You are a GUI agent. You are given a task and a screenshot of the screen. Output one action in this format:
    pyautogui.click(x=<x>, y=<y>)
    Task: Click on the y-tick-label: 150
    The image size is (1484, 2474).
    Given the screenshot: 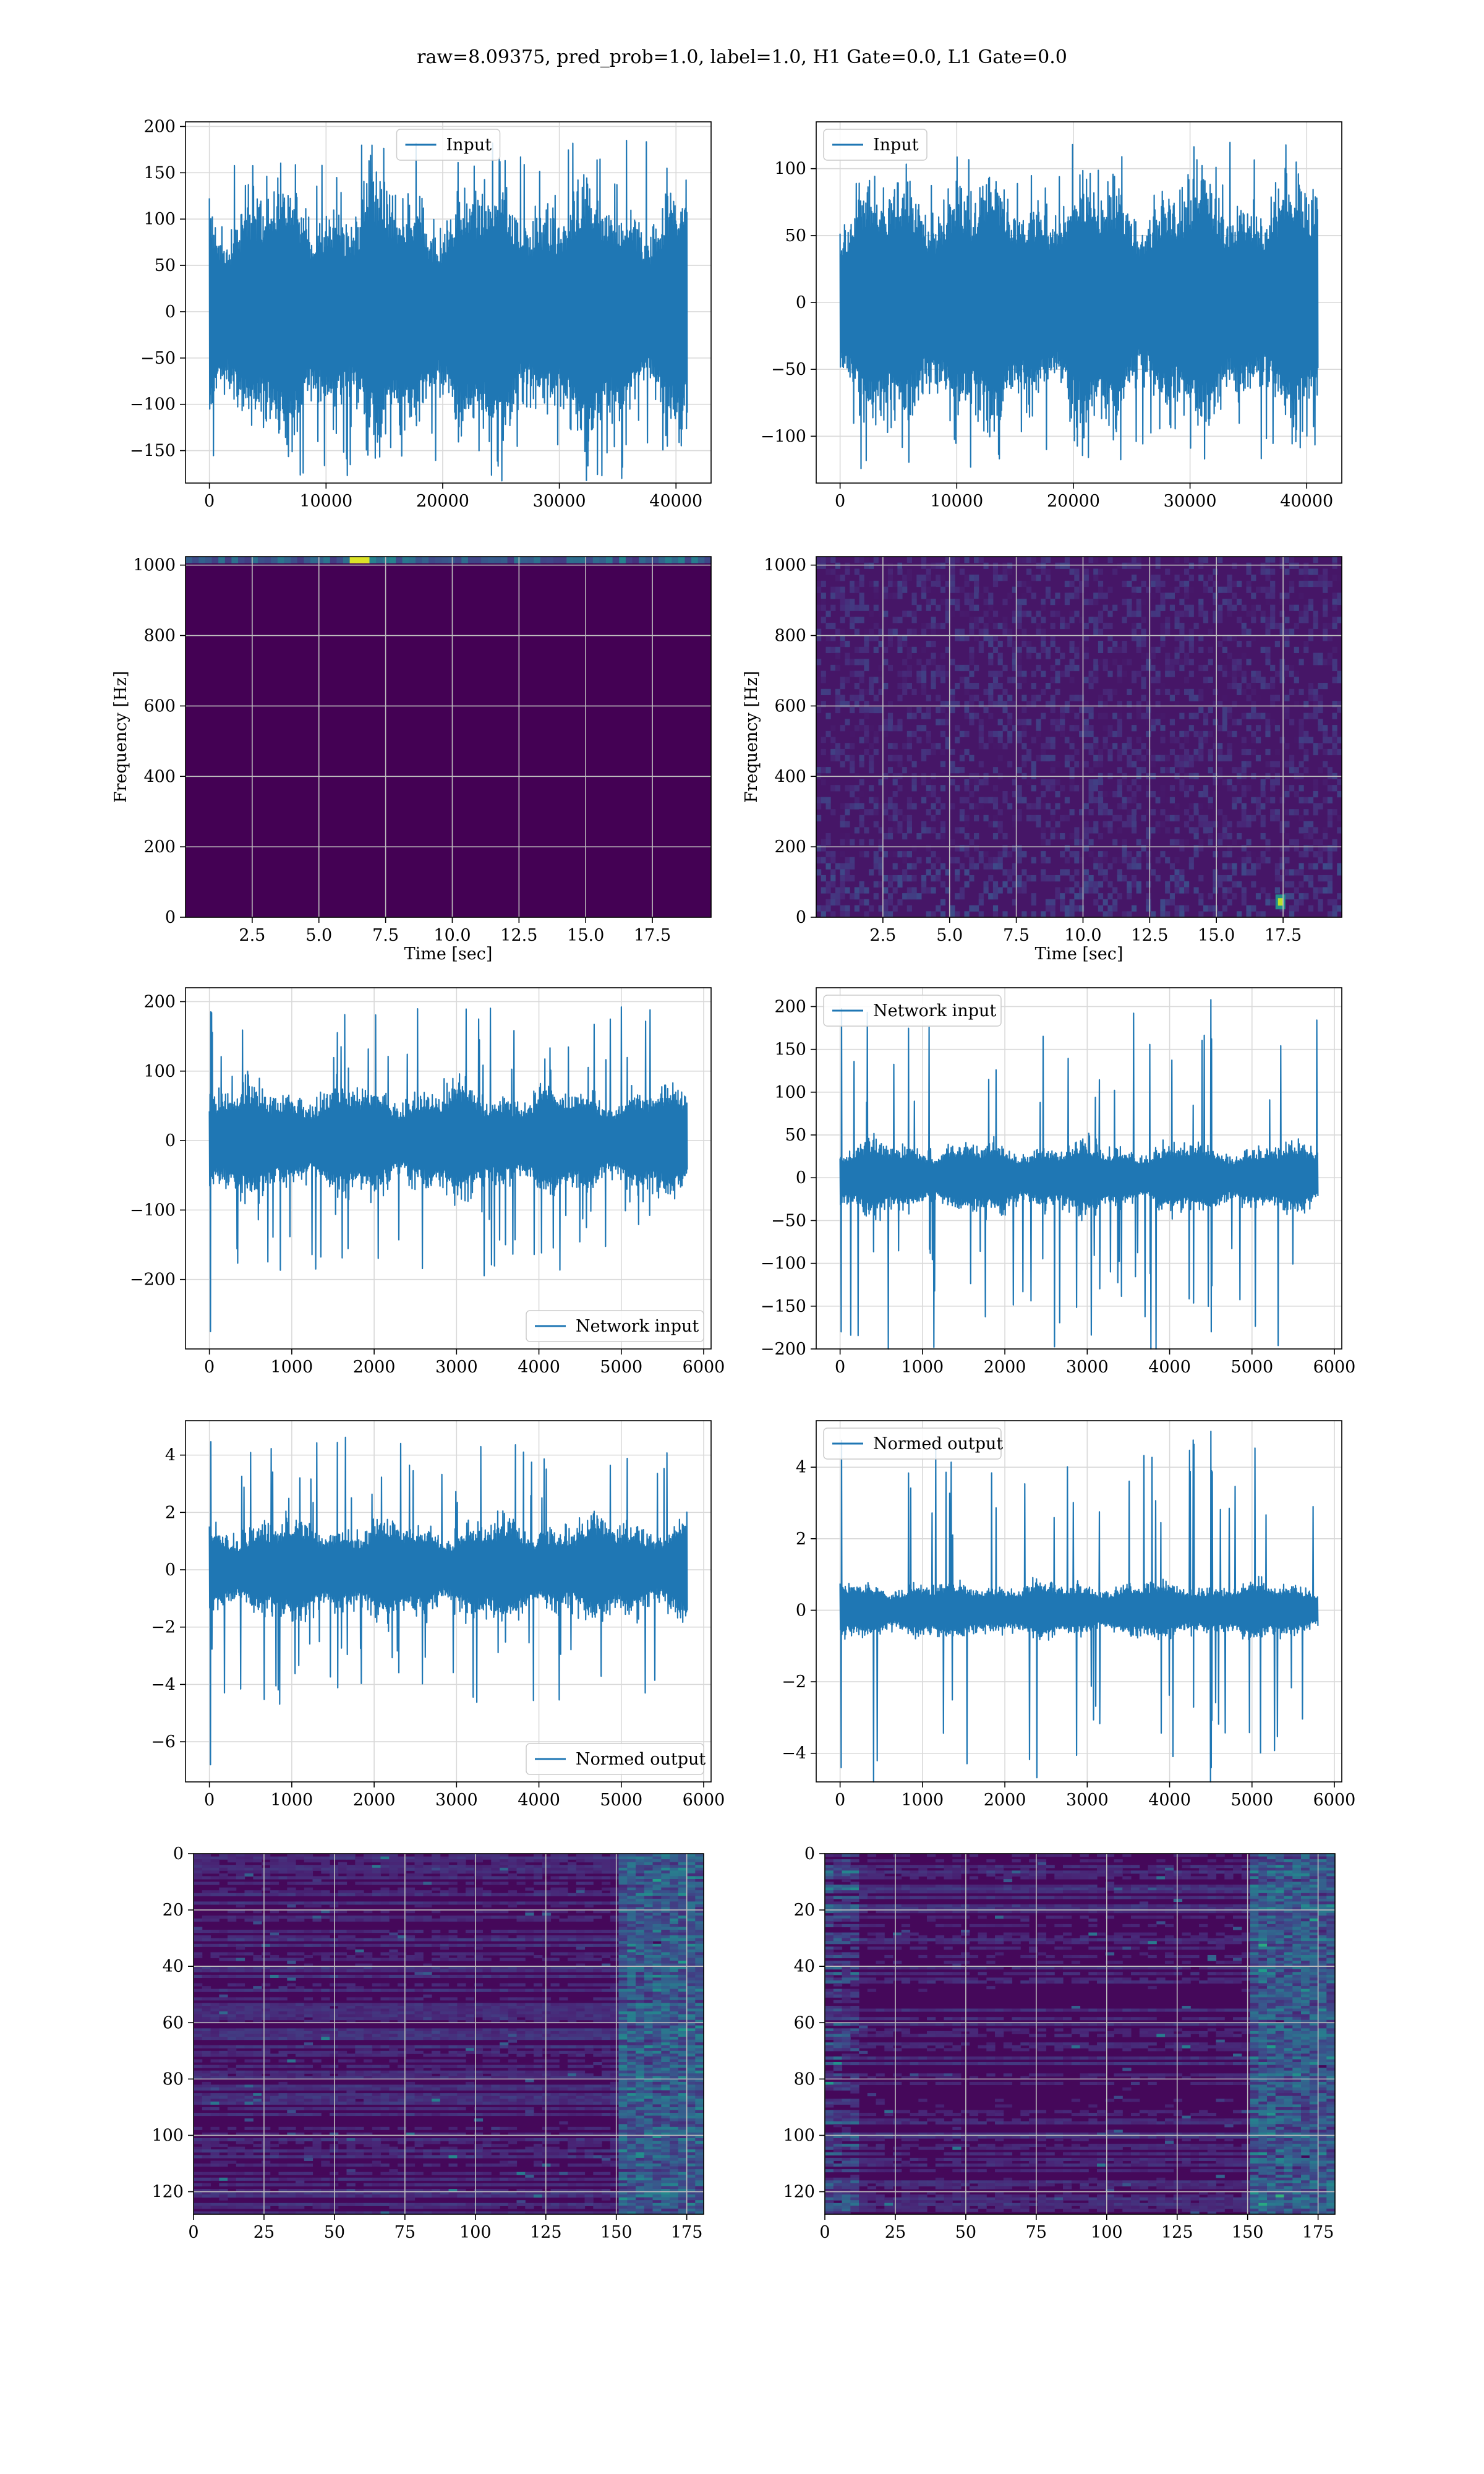 What is the action you would take?
    pyautogui.click(x=790, y=1049)
    